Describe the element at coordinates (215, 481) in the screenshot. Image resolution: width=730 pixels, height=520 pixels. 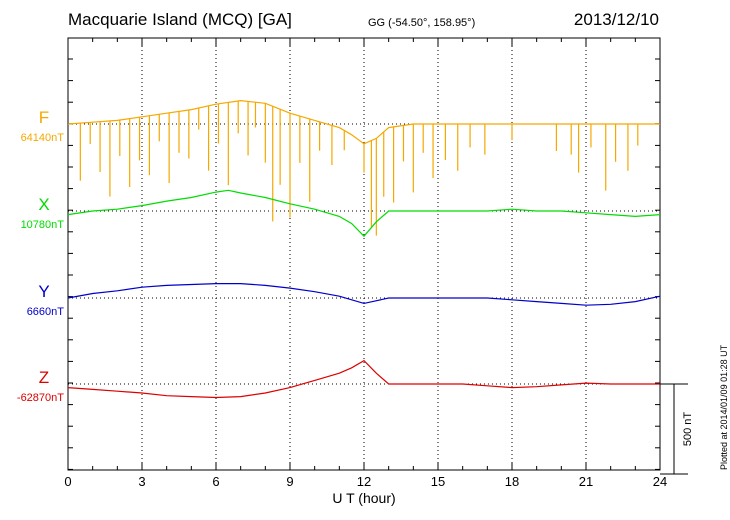
I see `x-tick-label: 6` at that location.